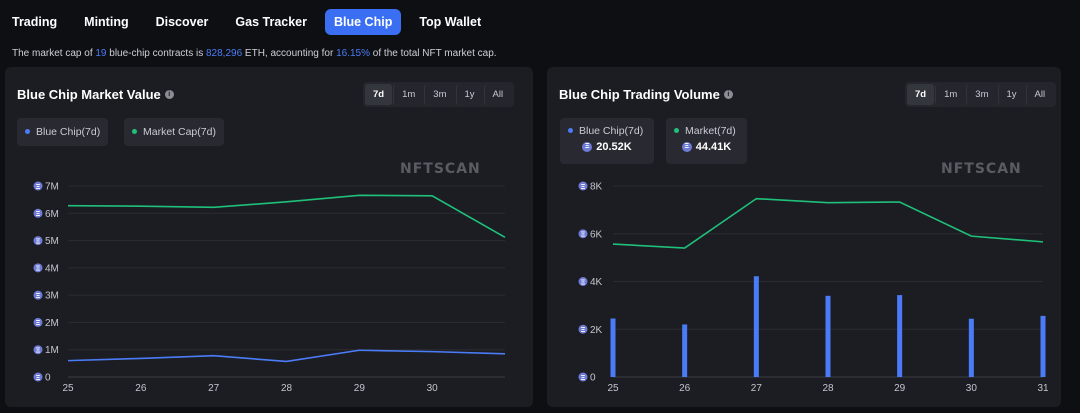 The image size is (1080, 413). Describe the element at coordinates (106, 22) in the screenshot. I see `nav-tab-minting: Minting` at that location.